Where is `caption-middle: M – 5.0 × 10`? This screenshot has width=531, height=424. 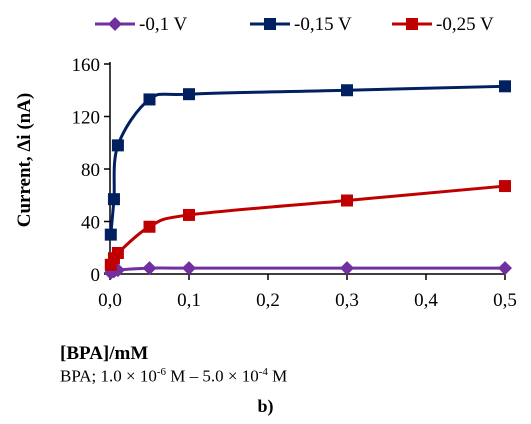 caption-middle: M – 5.0 × 10 is located at coordinates (212, 376).